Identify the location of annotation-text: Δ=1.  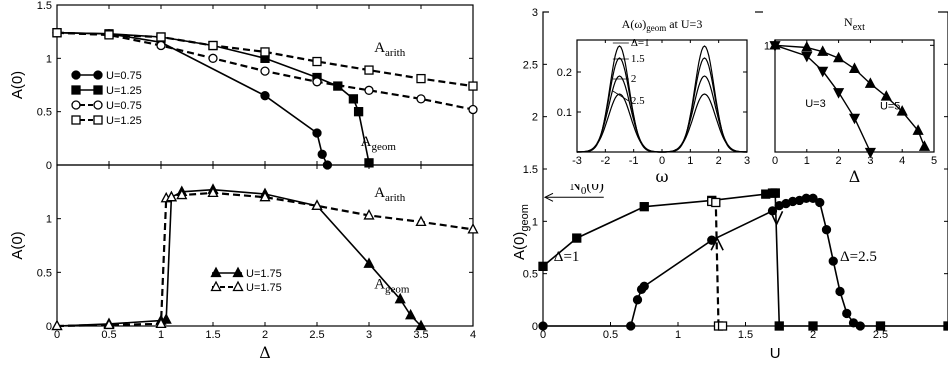
(567, 257).